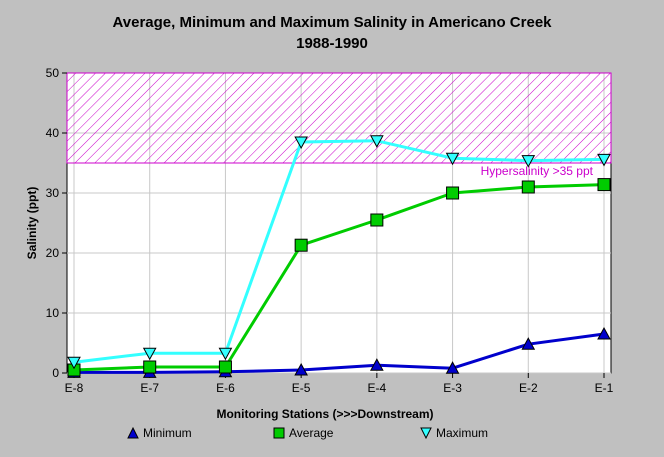 The width and height of the screenshot is (664, 457). Describe the element at coordinates (279, 433) in the screenshot. I see `square-icon` at that location.